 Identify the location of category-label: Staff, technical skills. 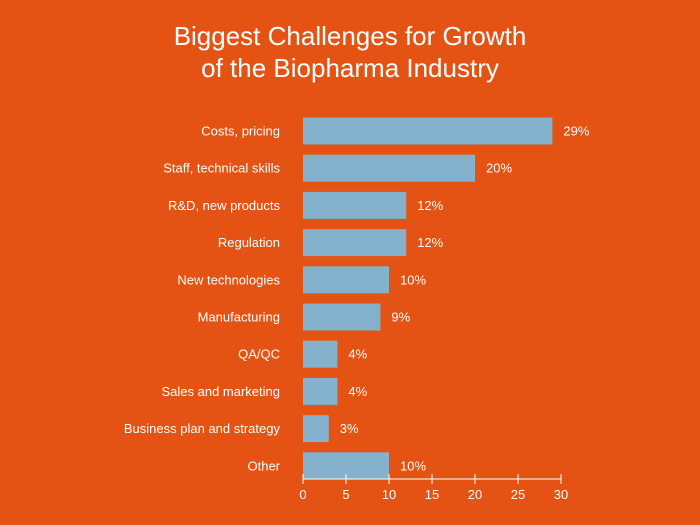
(221, 168).